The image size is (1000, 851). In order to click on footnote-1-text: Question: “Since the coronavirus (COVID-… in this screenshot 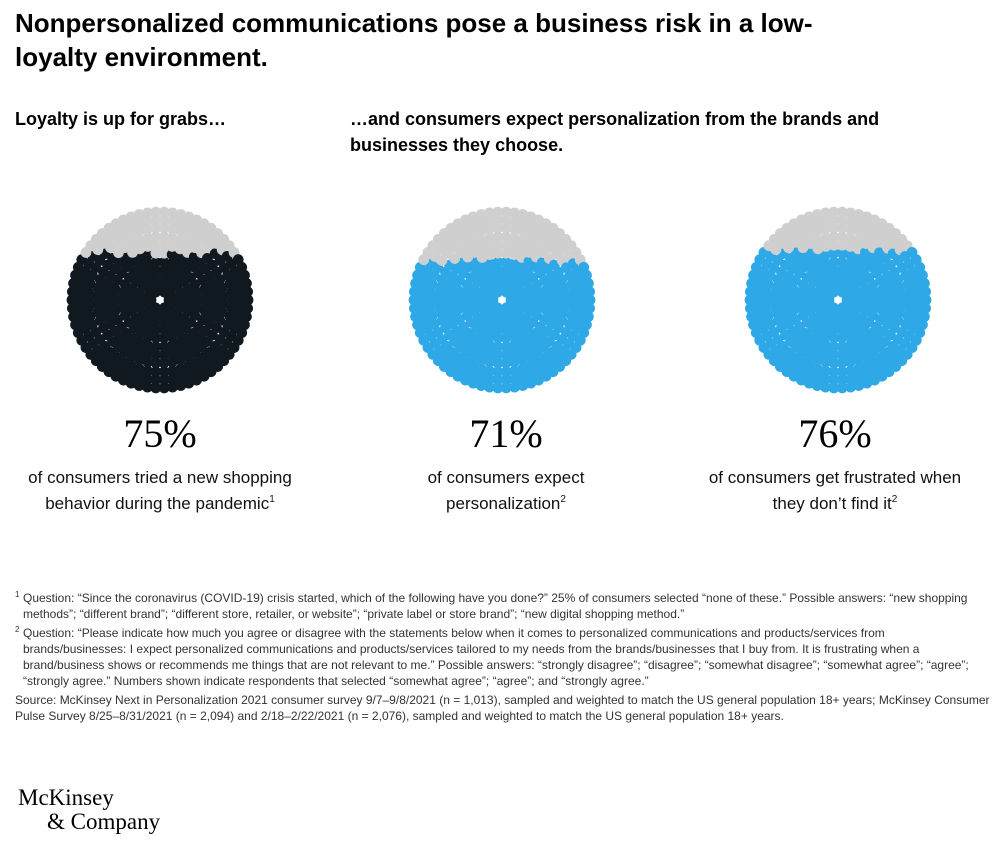, I will do `click(495, 606)`.